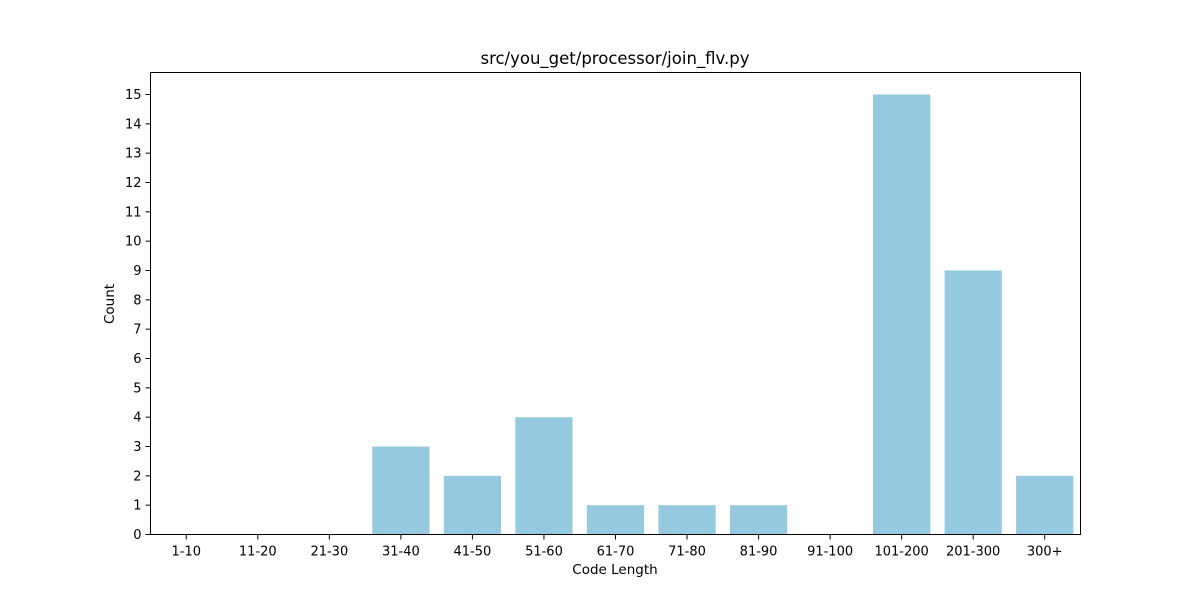 Image resolution: width=1200 pixels, height=600 pixels. Describe the element at coordinates (473, 552) in the screenshot. I see `x-tick-label: 41-50` at that location.